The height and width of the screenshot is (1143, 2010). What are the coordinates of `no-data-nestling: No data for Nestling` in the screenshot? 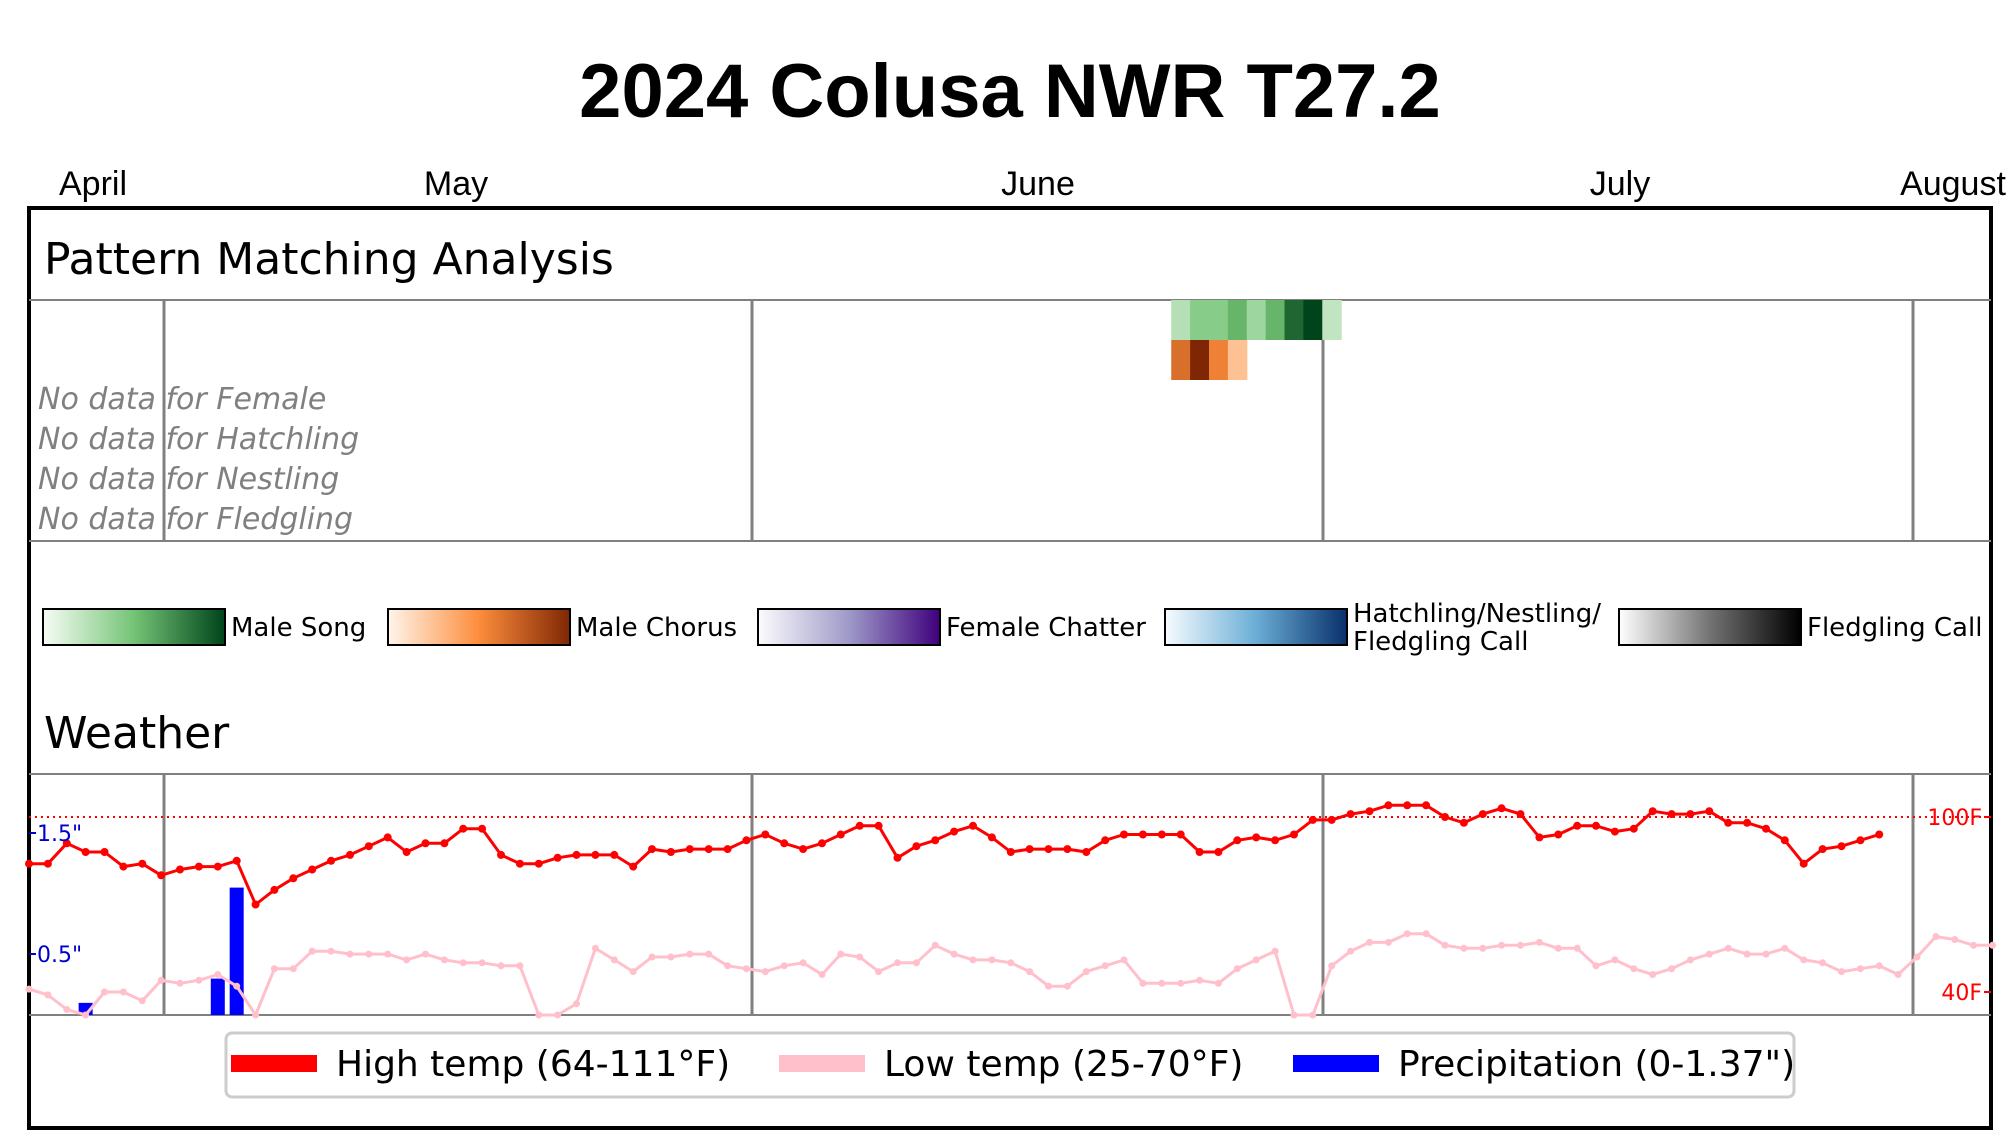 It's located at (188, 479).